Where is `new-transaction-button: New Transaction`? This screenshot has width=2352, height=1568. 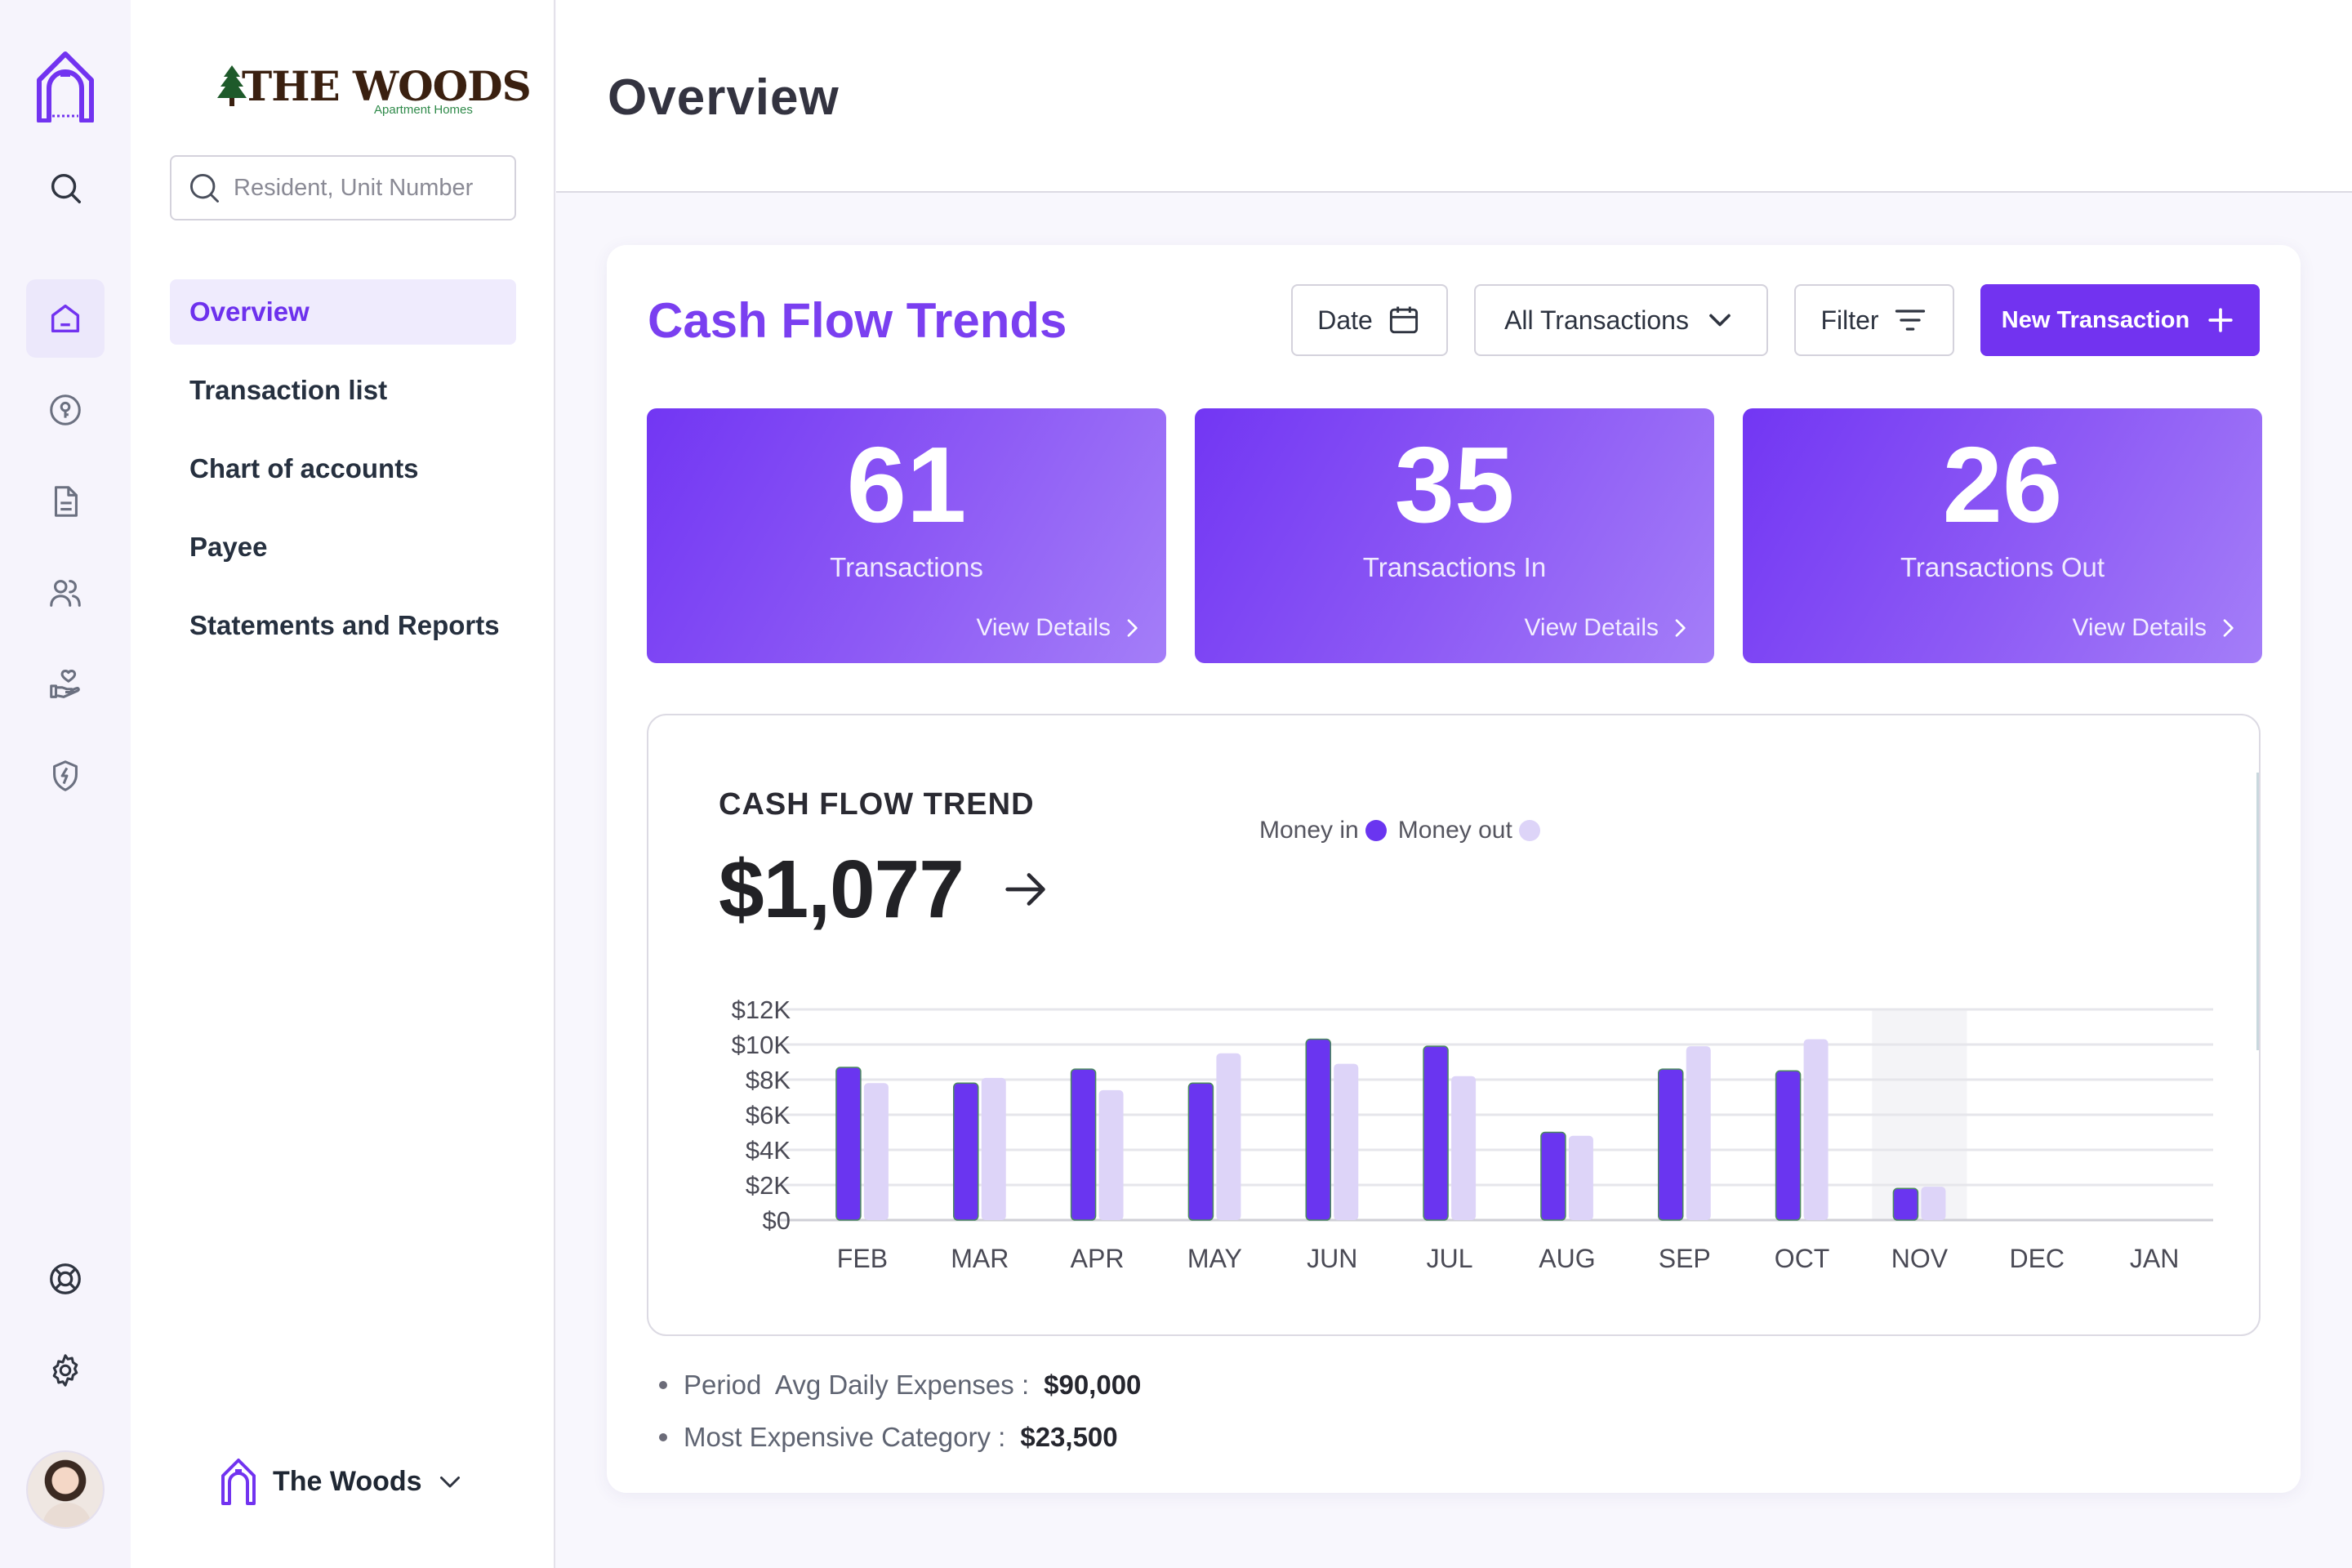 new-transaction-button: New Transaction is located at coordinates (2120, 320).